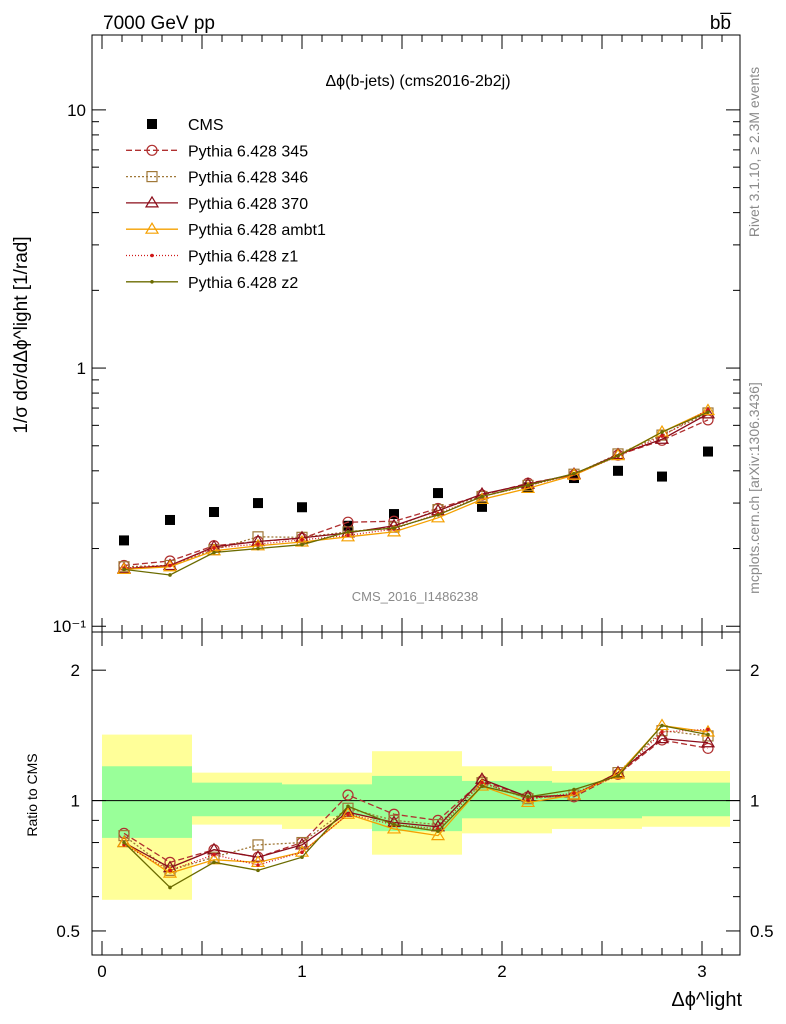  I want to click on legend-entry-pythia-6-428-ambt1: Pythia 6.428 ambt1, so click(226, 230).